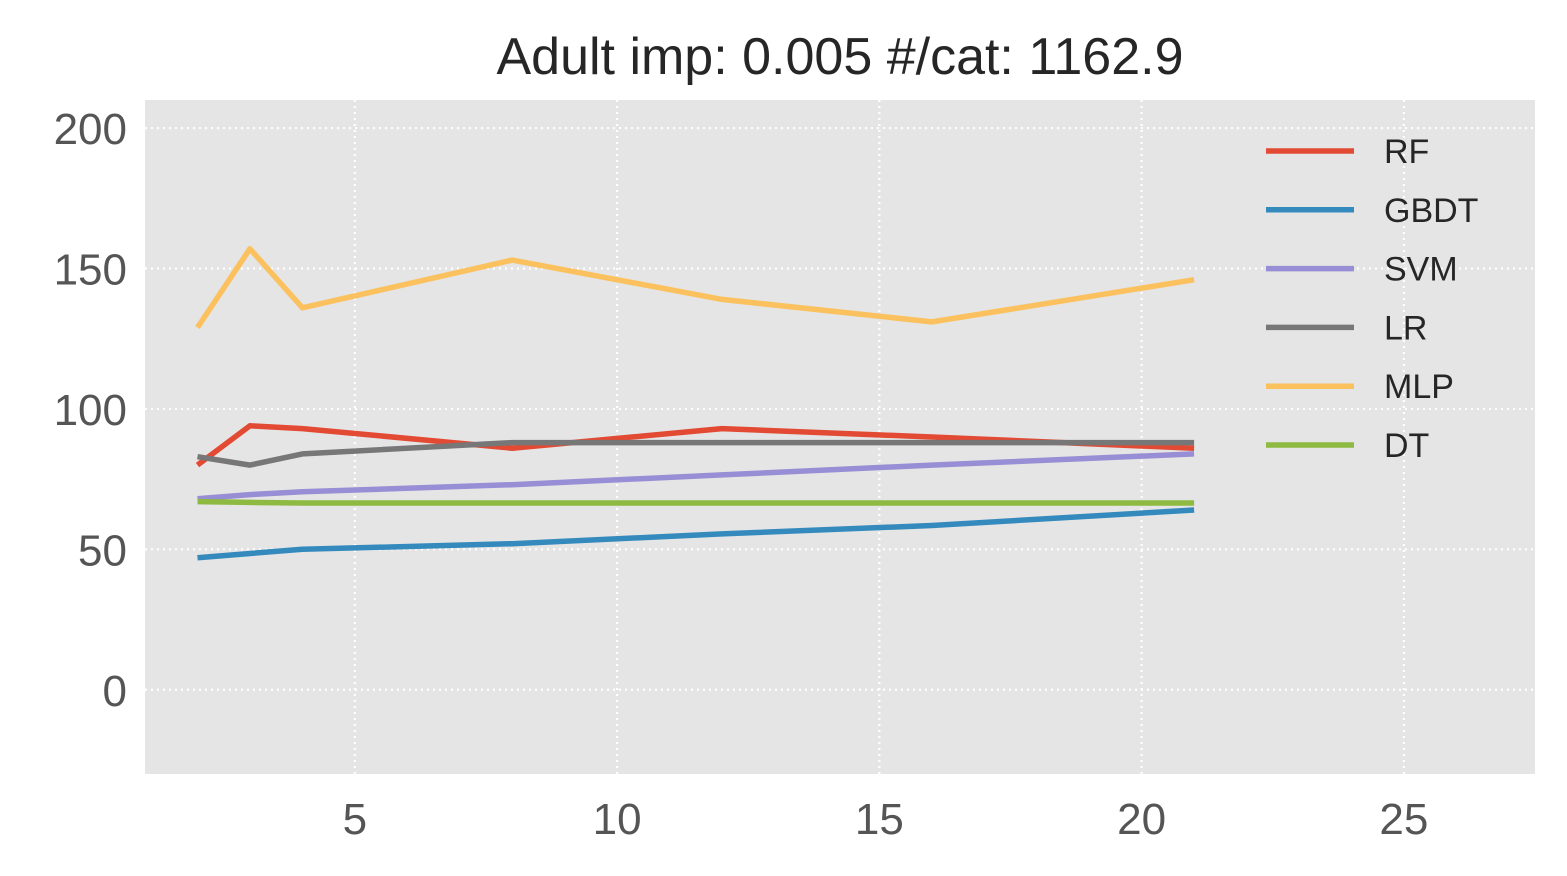 Image resolution: width=1567 pixels, height=876 pixels. I want to click on legend-label: DT, so click(1406, 446).